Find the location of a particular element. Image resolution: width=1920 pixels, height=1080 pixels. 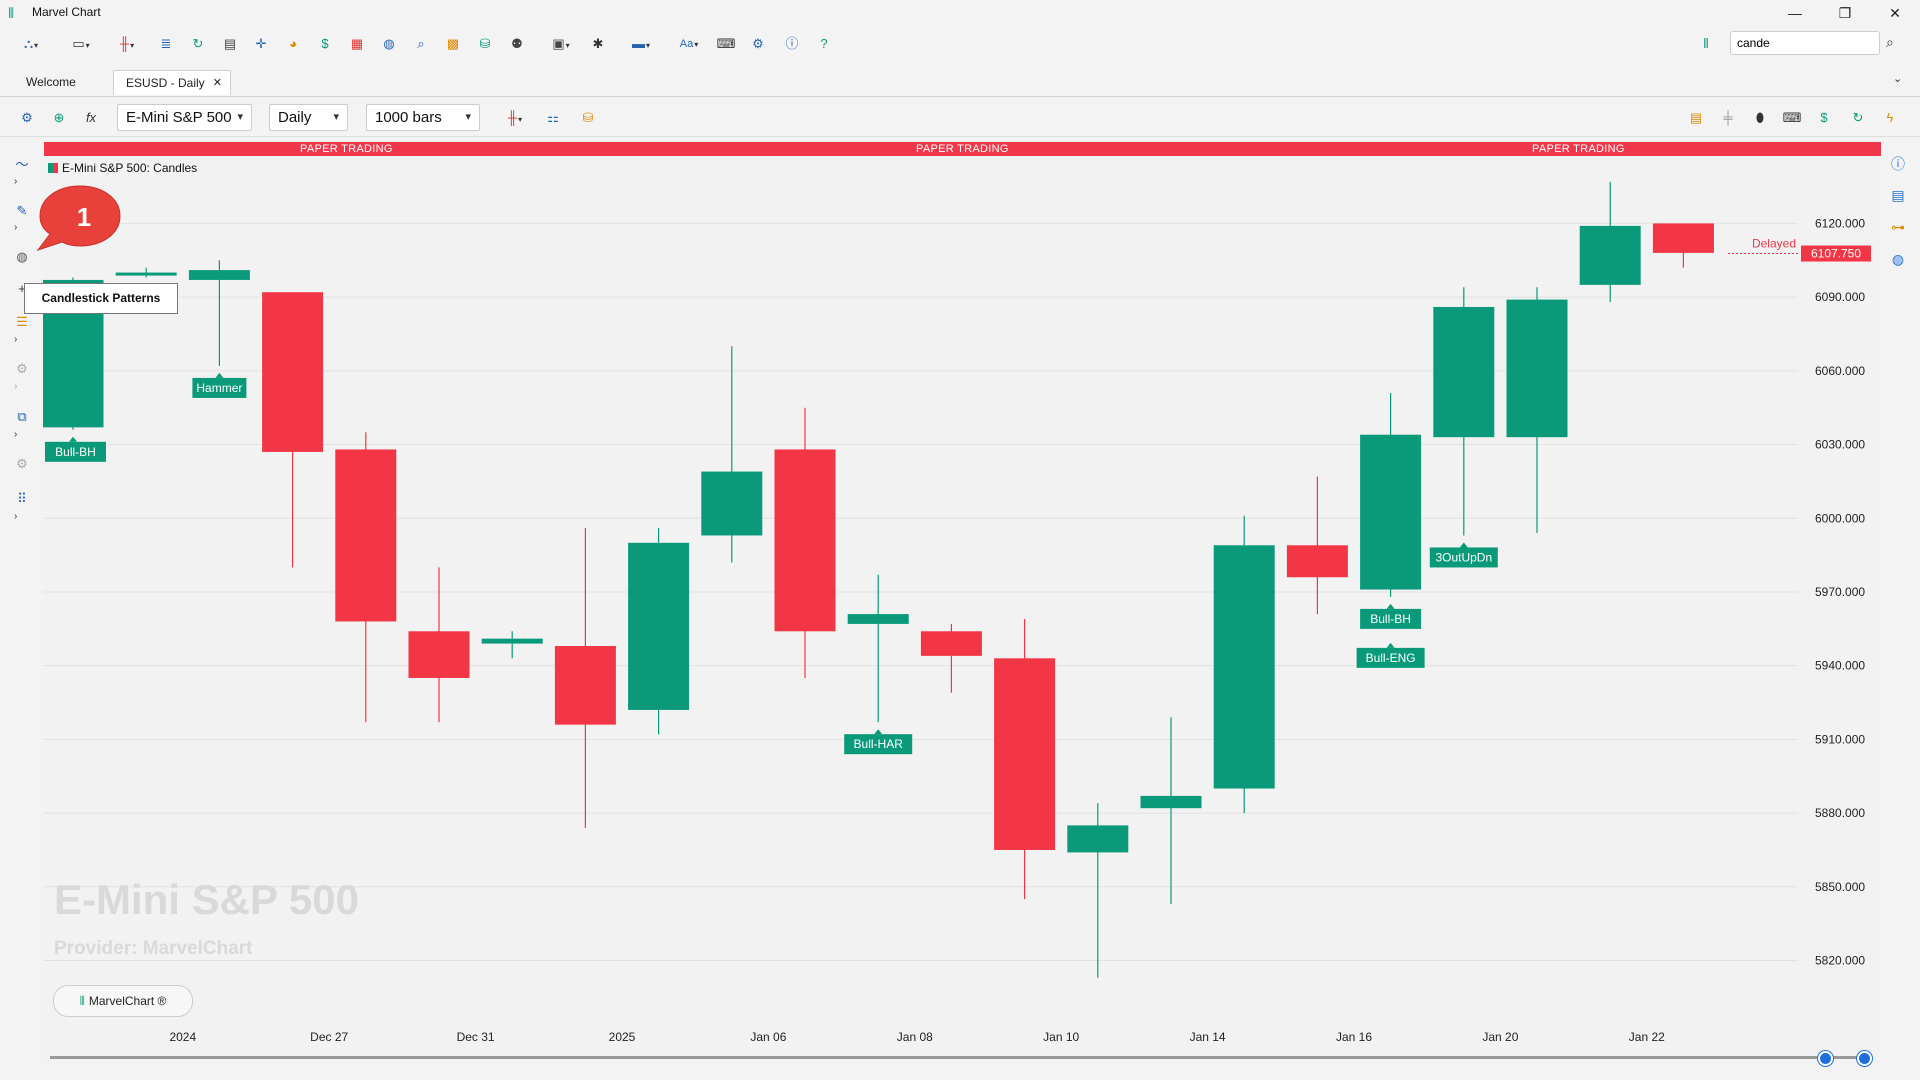

timeframe-select: Daily ▾ is located at coordinates (308, 117).